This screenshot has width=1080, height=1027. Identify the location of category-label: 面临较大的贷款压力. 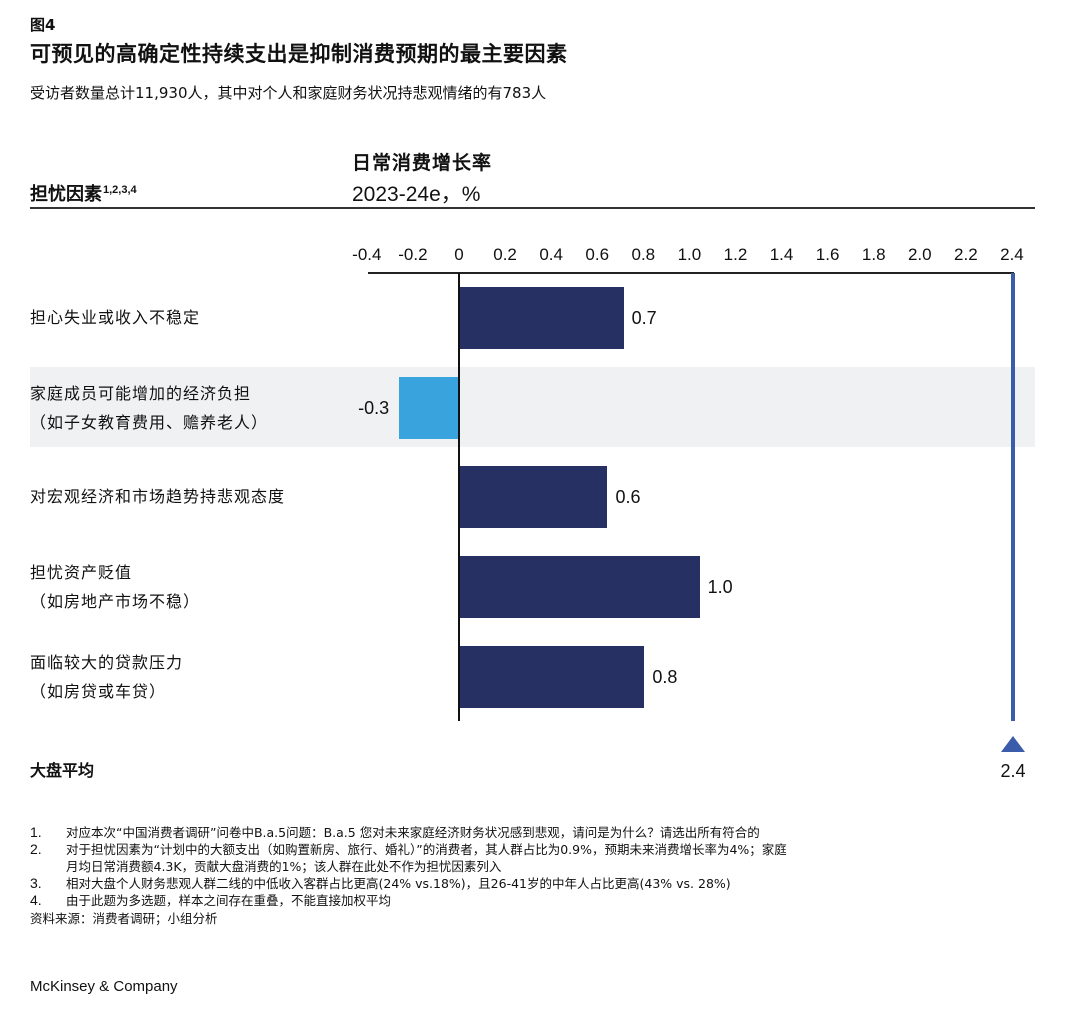
(107, 662).